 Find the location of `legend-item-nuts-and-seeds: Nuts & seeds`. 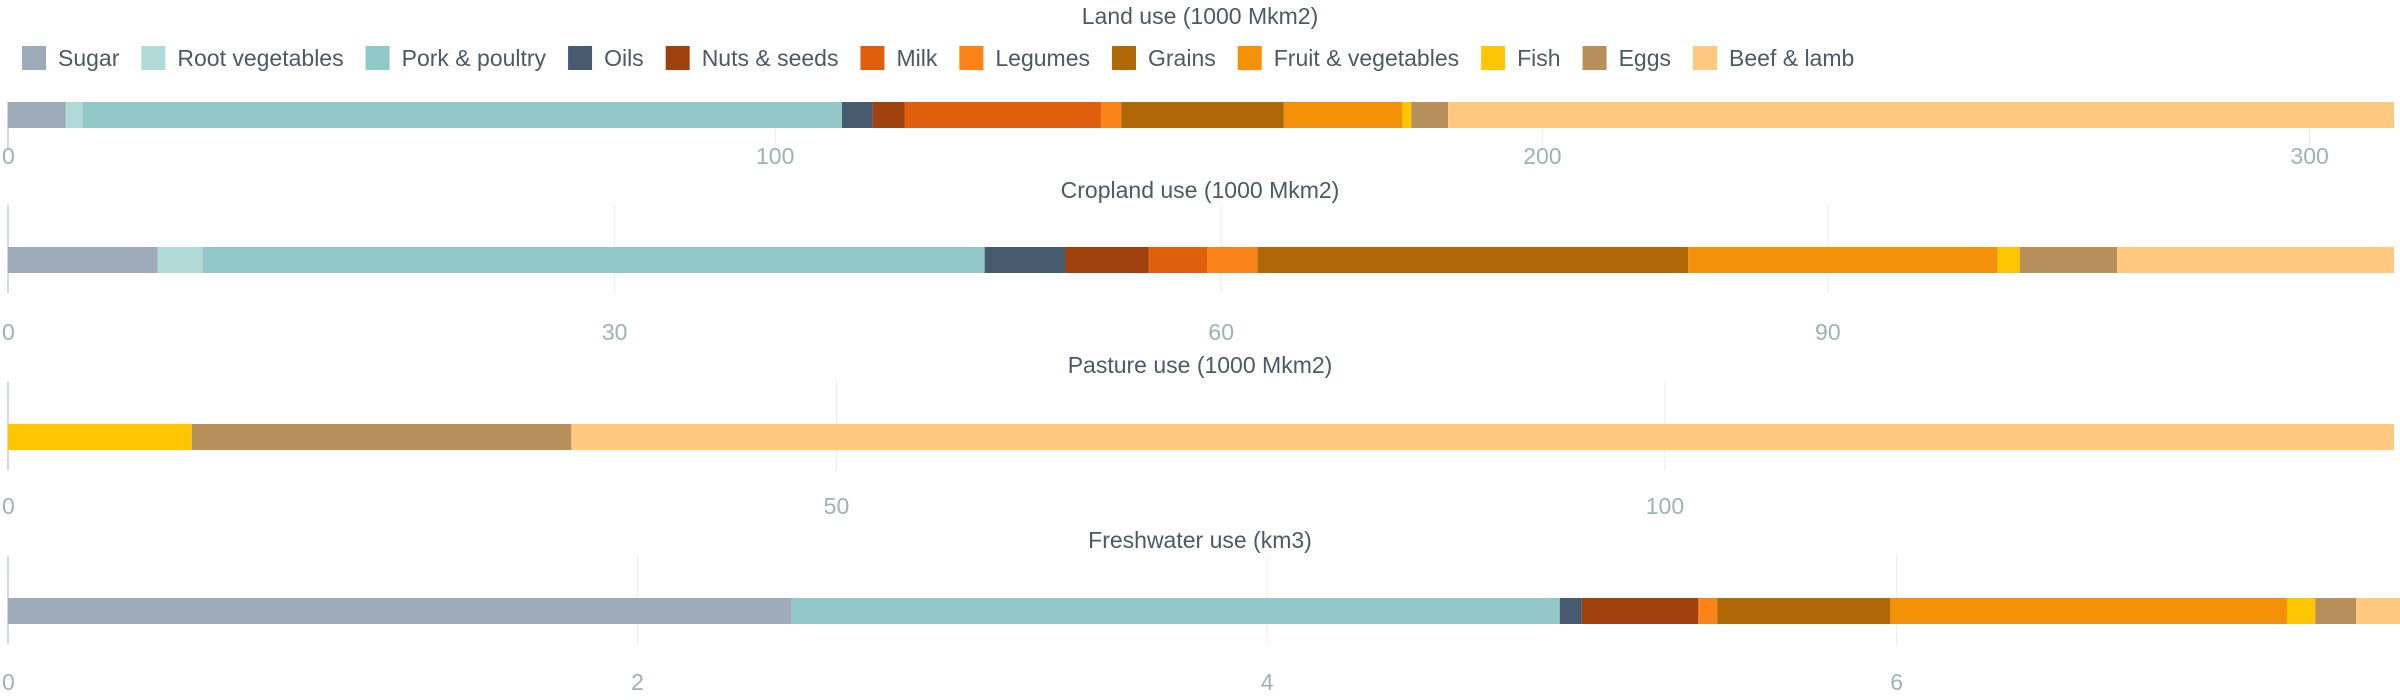

legend-item-nuts-and-seeds: Nuts & seeds is located at coordinates (752, 58).